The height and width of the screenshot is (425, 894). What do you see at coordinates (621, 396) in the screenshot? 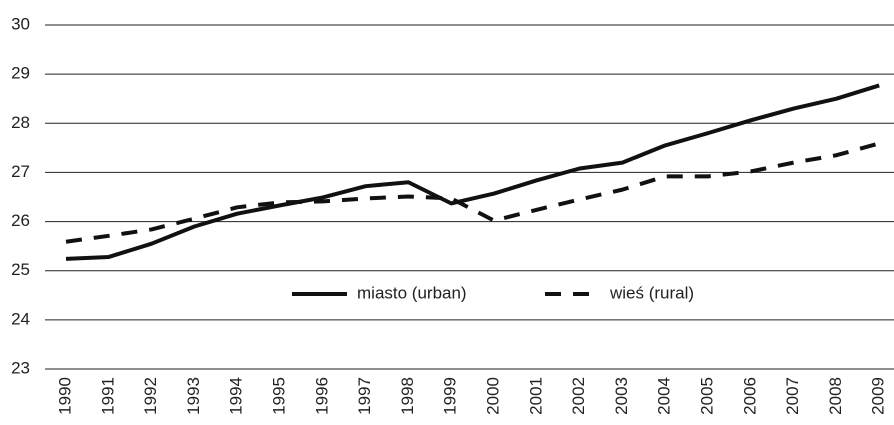
I see `x-tick-label: 2003` at bounding box center [621, 396].